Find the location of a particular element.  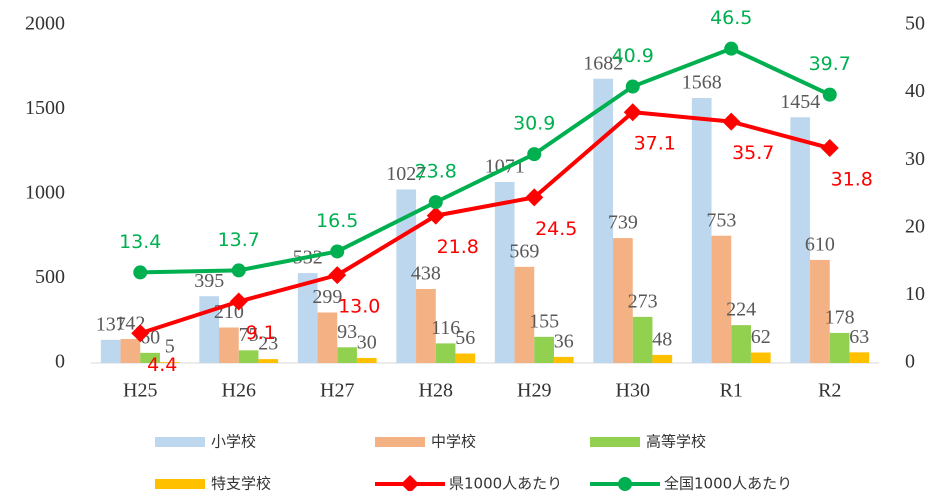

bar-label: 75 is located at coordinates (249, 335).